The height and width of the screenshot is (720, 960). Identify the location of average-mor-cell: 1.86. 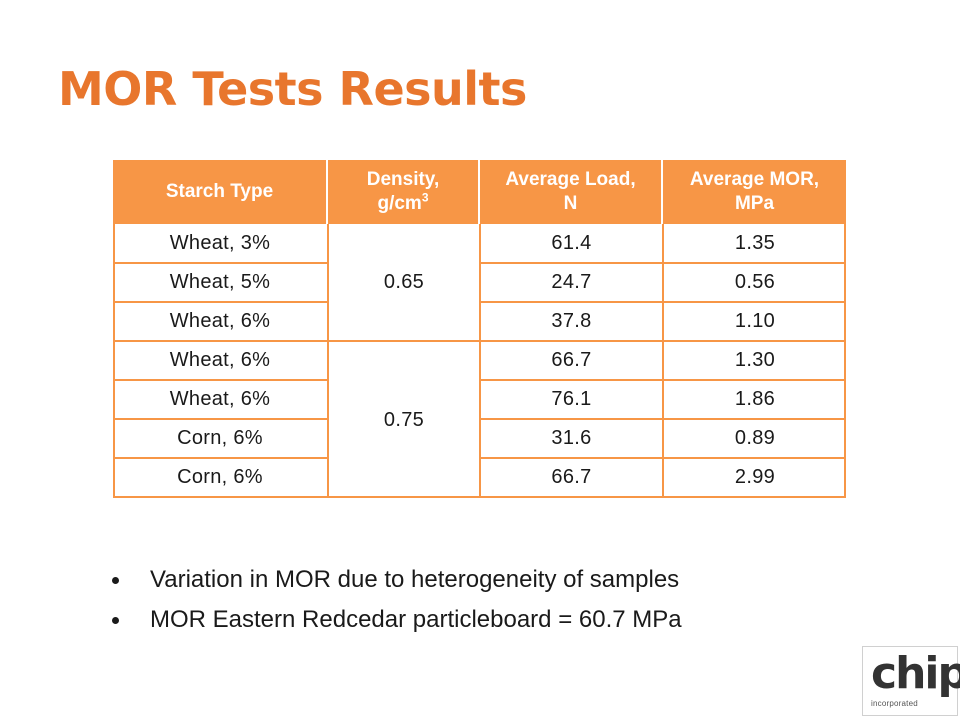
(755, 399).